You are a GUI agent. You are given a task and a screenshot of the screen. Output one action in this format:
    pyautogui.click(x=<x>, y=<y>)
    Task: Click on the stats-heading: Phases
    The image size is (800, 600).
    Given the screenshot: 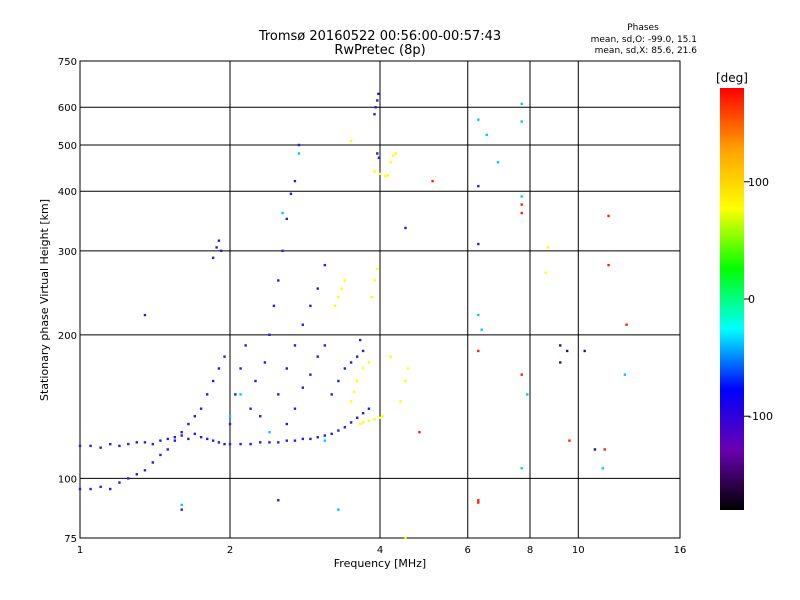 What is the action you would take?
    pyautogui.click(x=643, y=28)
    